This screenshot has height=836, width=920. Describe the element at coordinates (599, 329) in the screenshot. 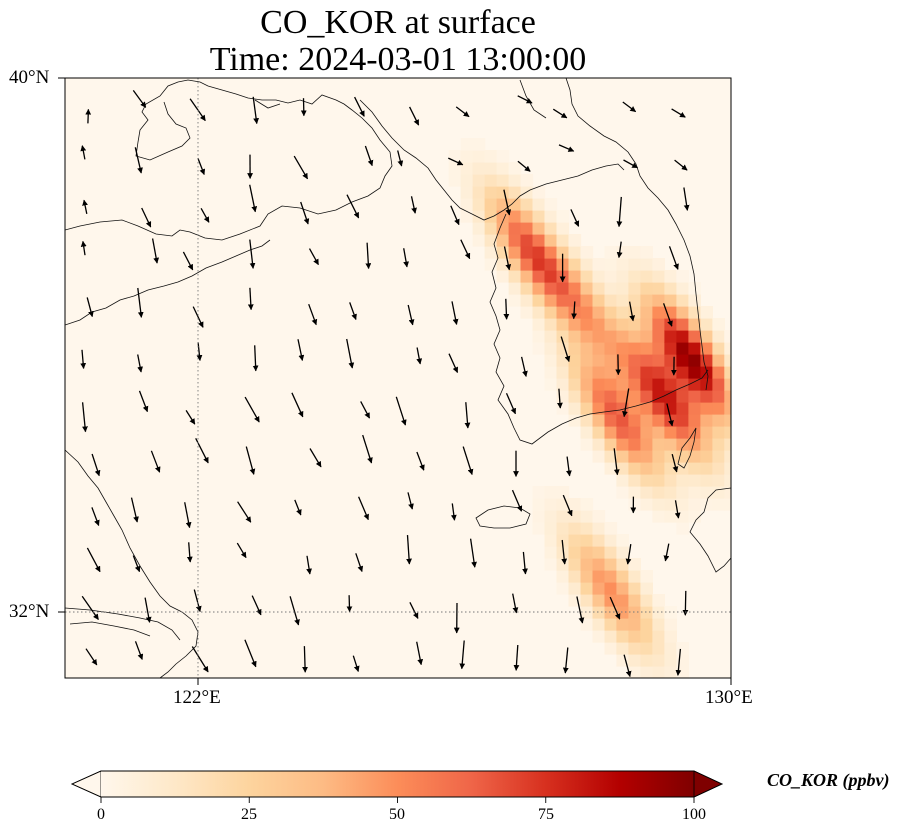

I see `korea-west-coastline` at that location.